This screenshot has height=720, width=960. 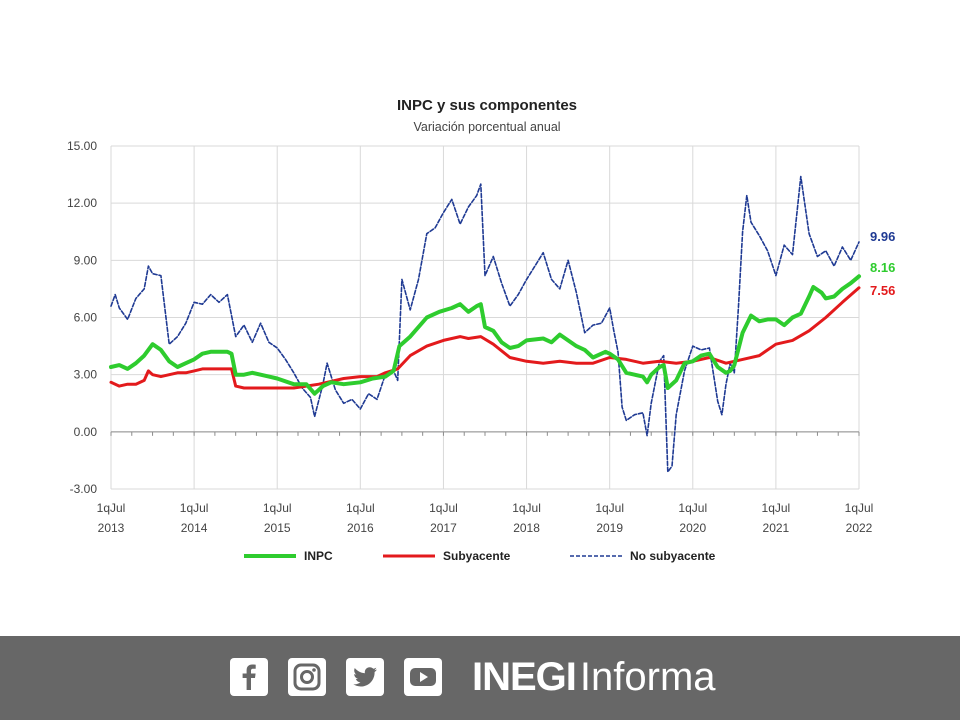 I want to click on end-labels: 7.56 8.16 9.96, so click(x=882, y=263).